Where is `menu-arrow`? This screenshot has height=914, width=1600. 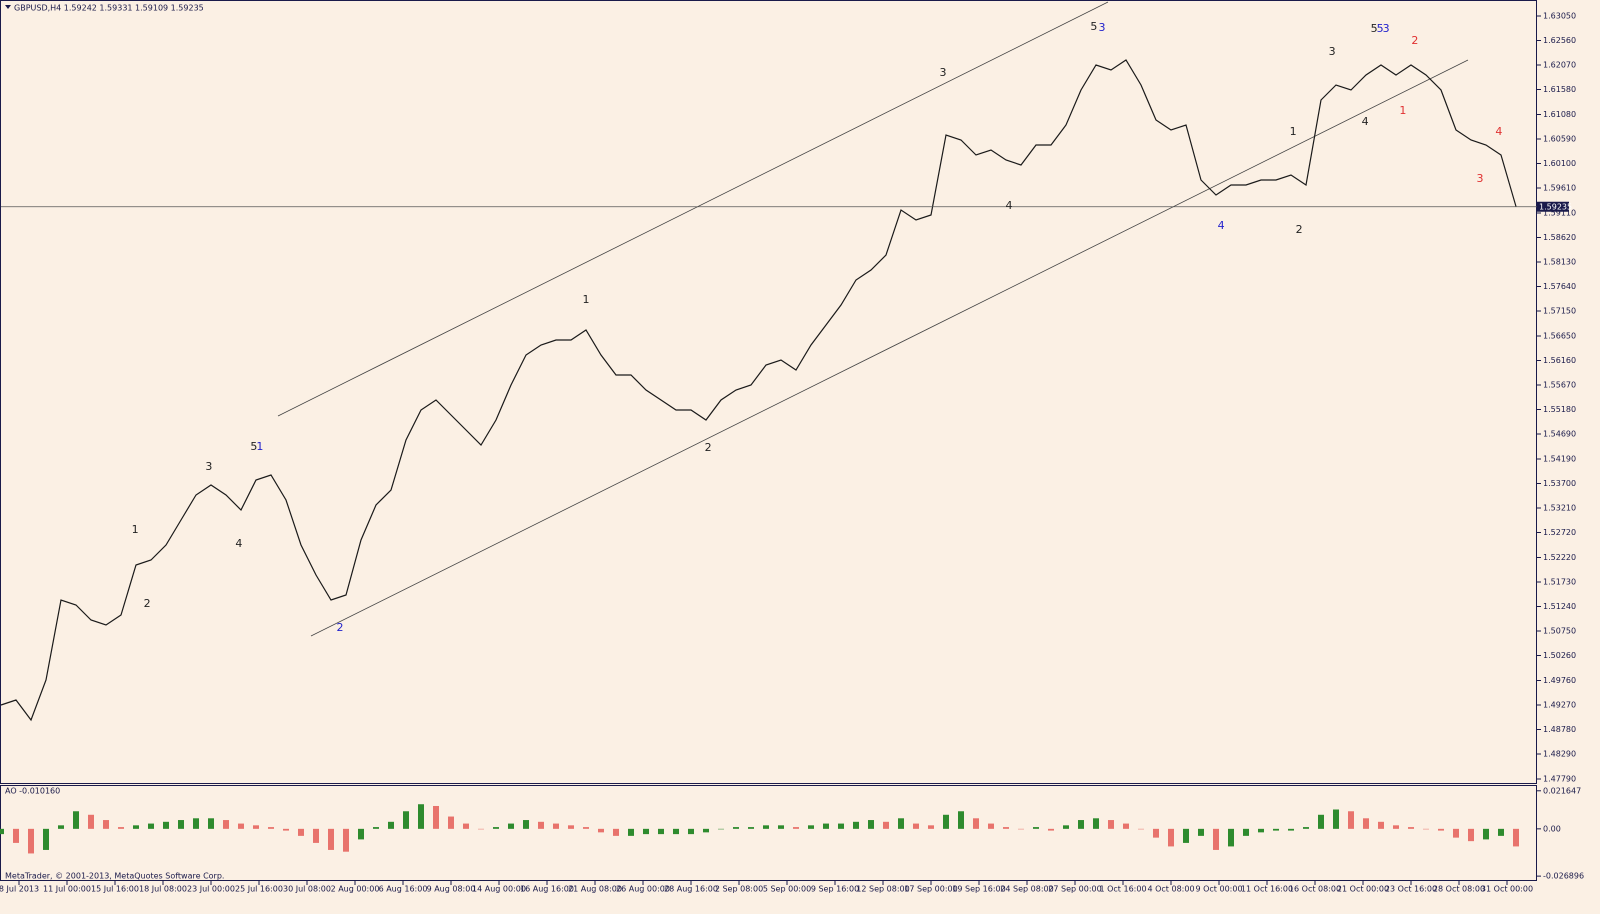 menu-arrow is located at coordinates (8, 7).